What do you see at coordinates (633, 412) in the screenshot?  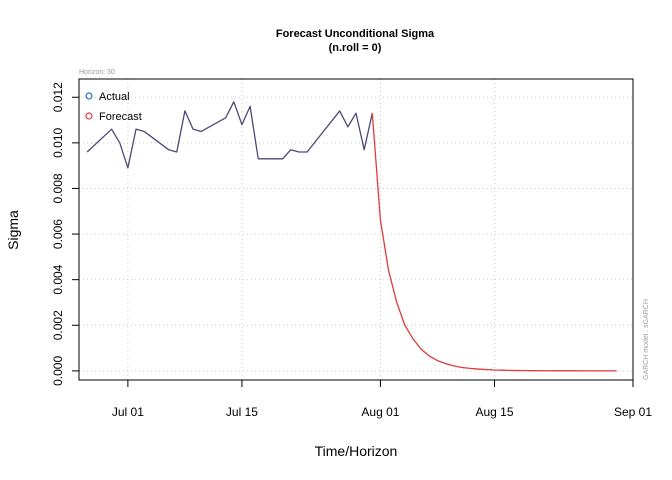 I see `x-tick-label: Sep 01` at bounding box center [633, 412].